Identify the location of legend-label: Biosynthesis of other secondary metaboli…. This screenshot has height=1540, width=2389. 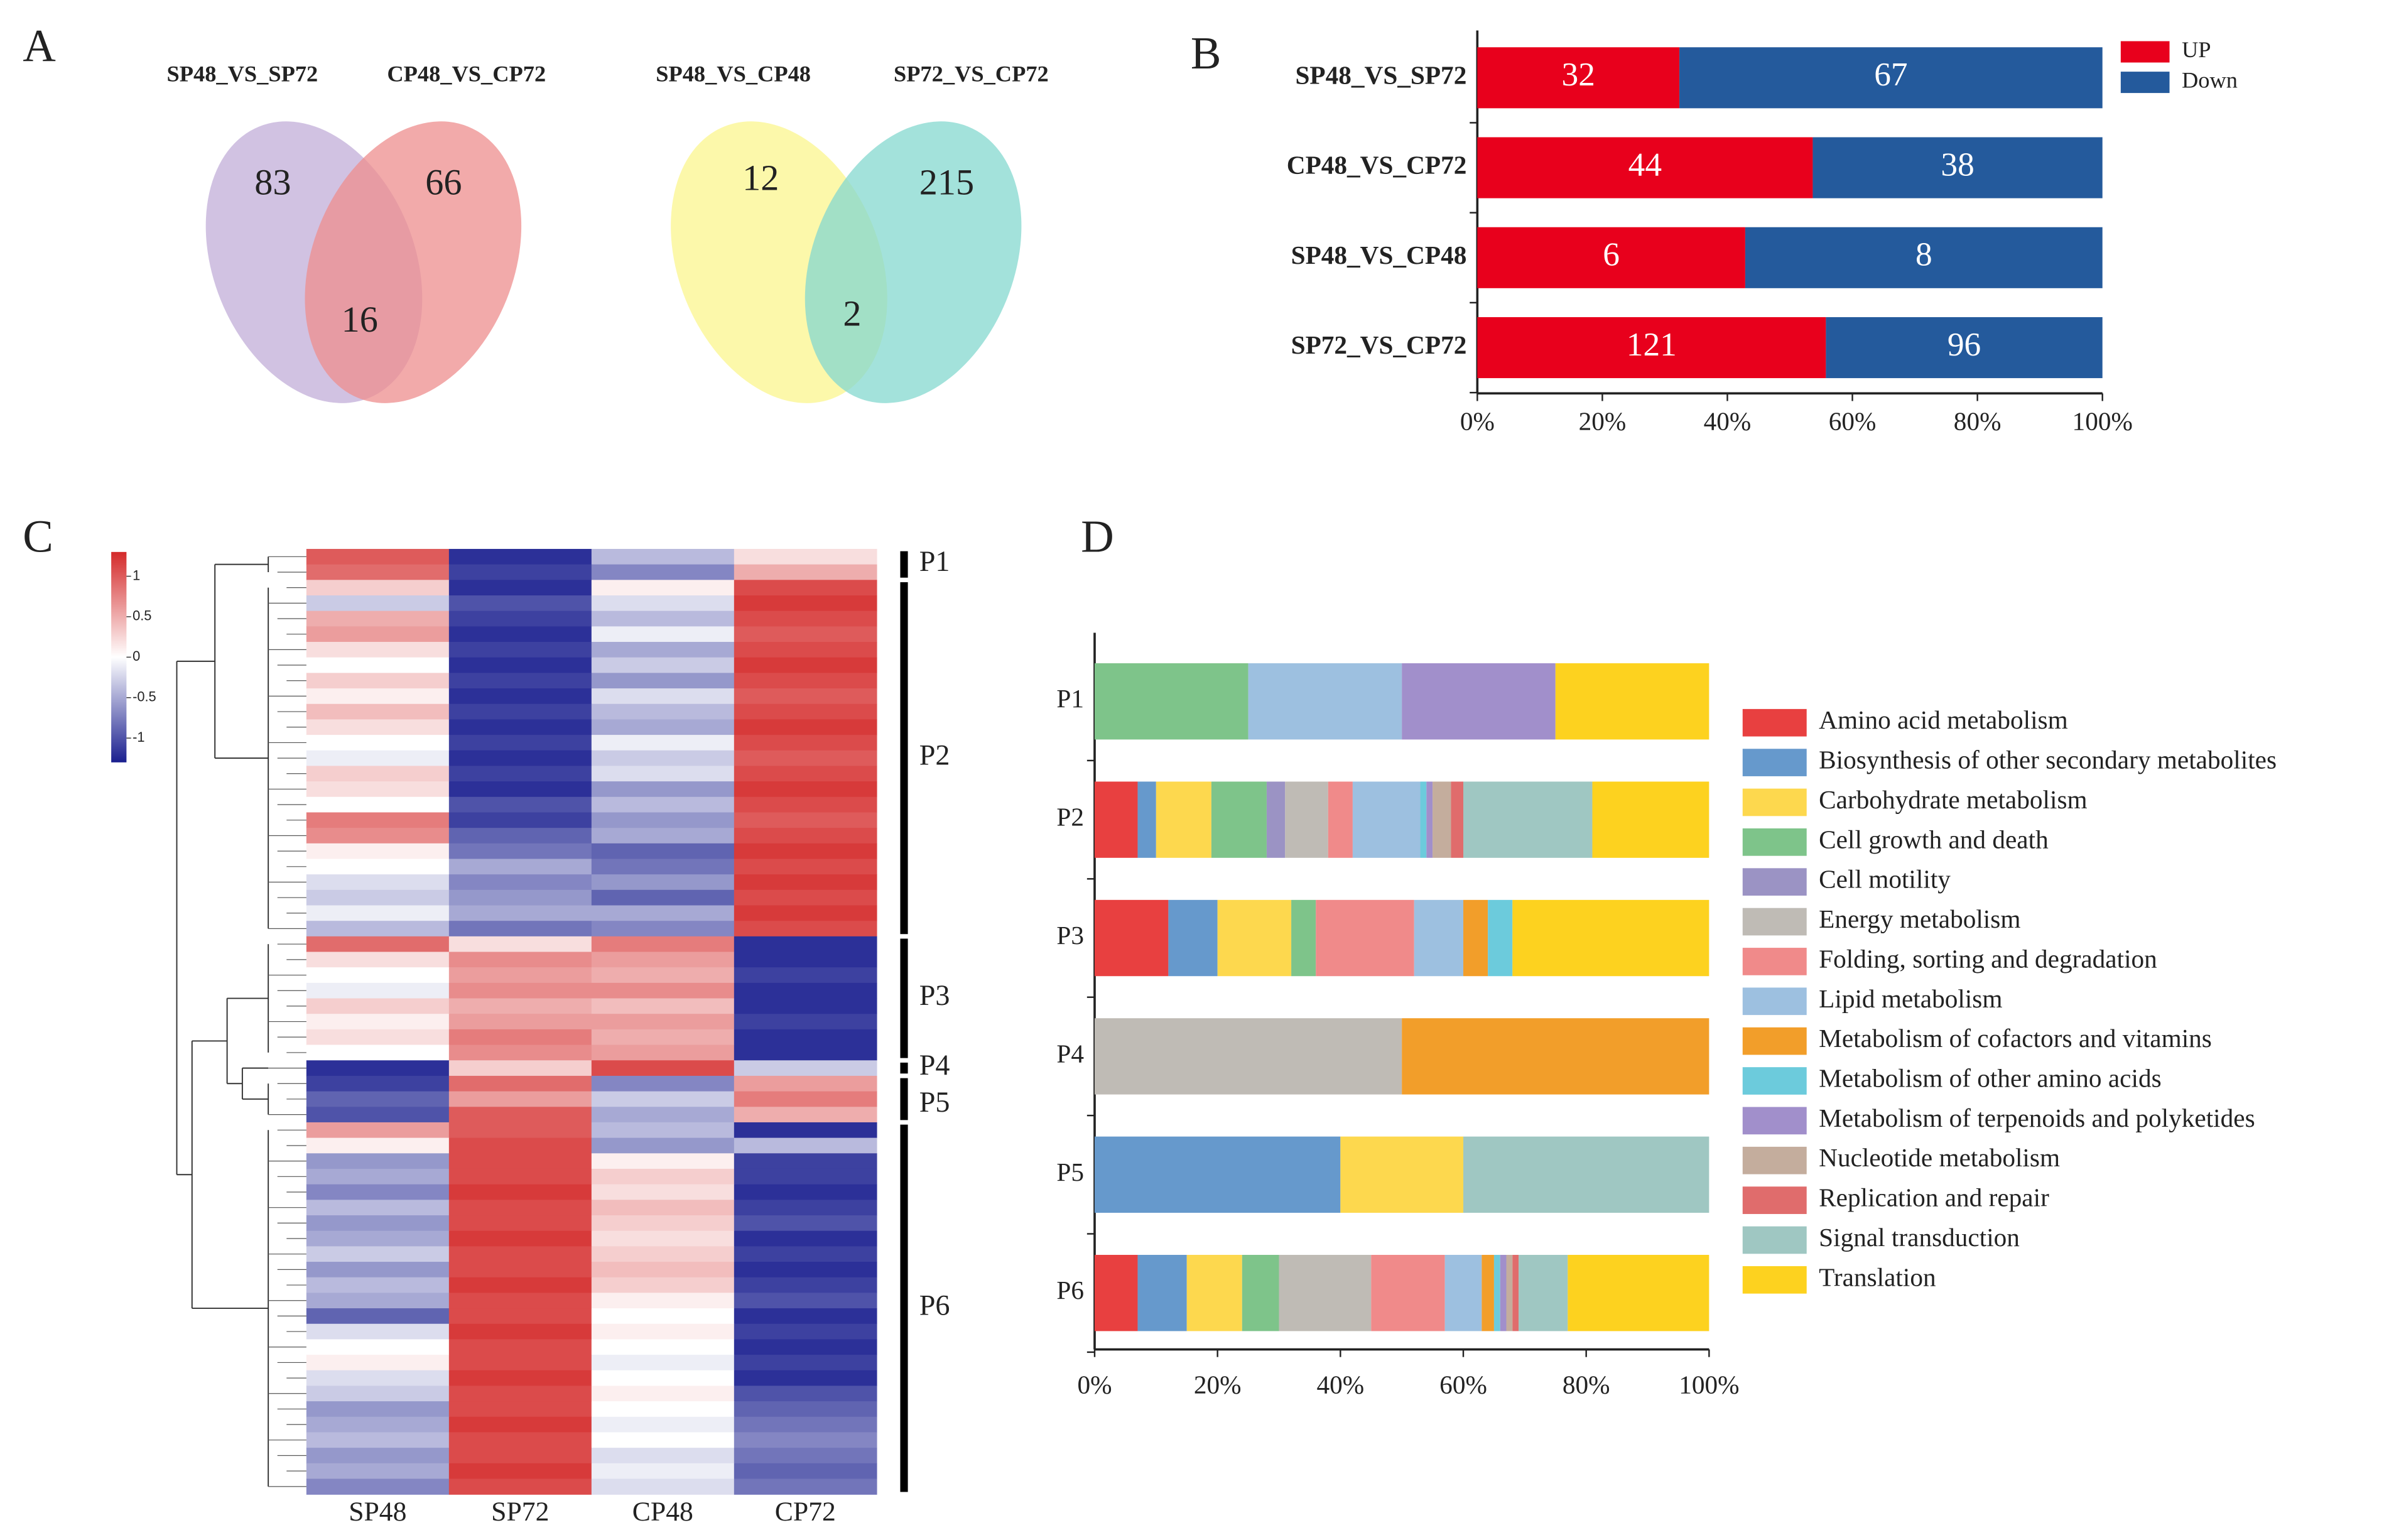
(2048, 760).